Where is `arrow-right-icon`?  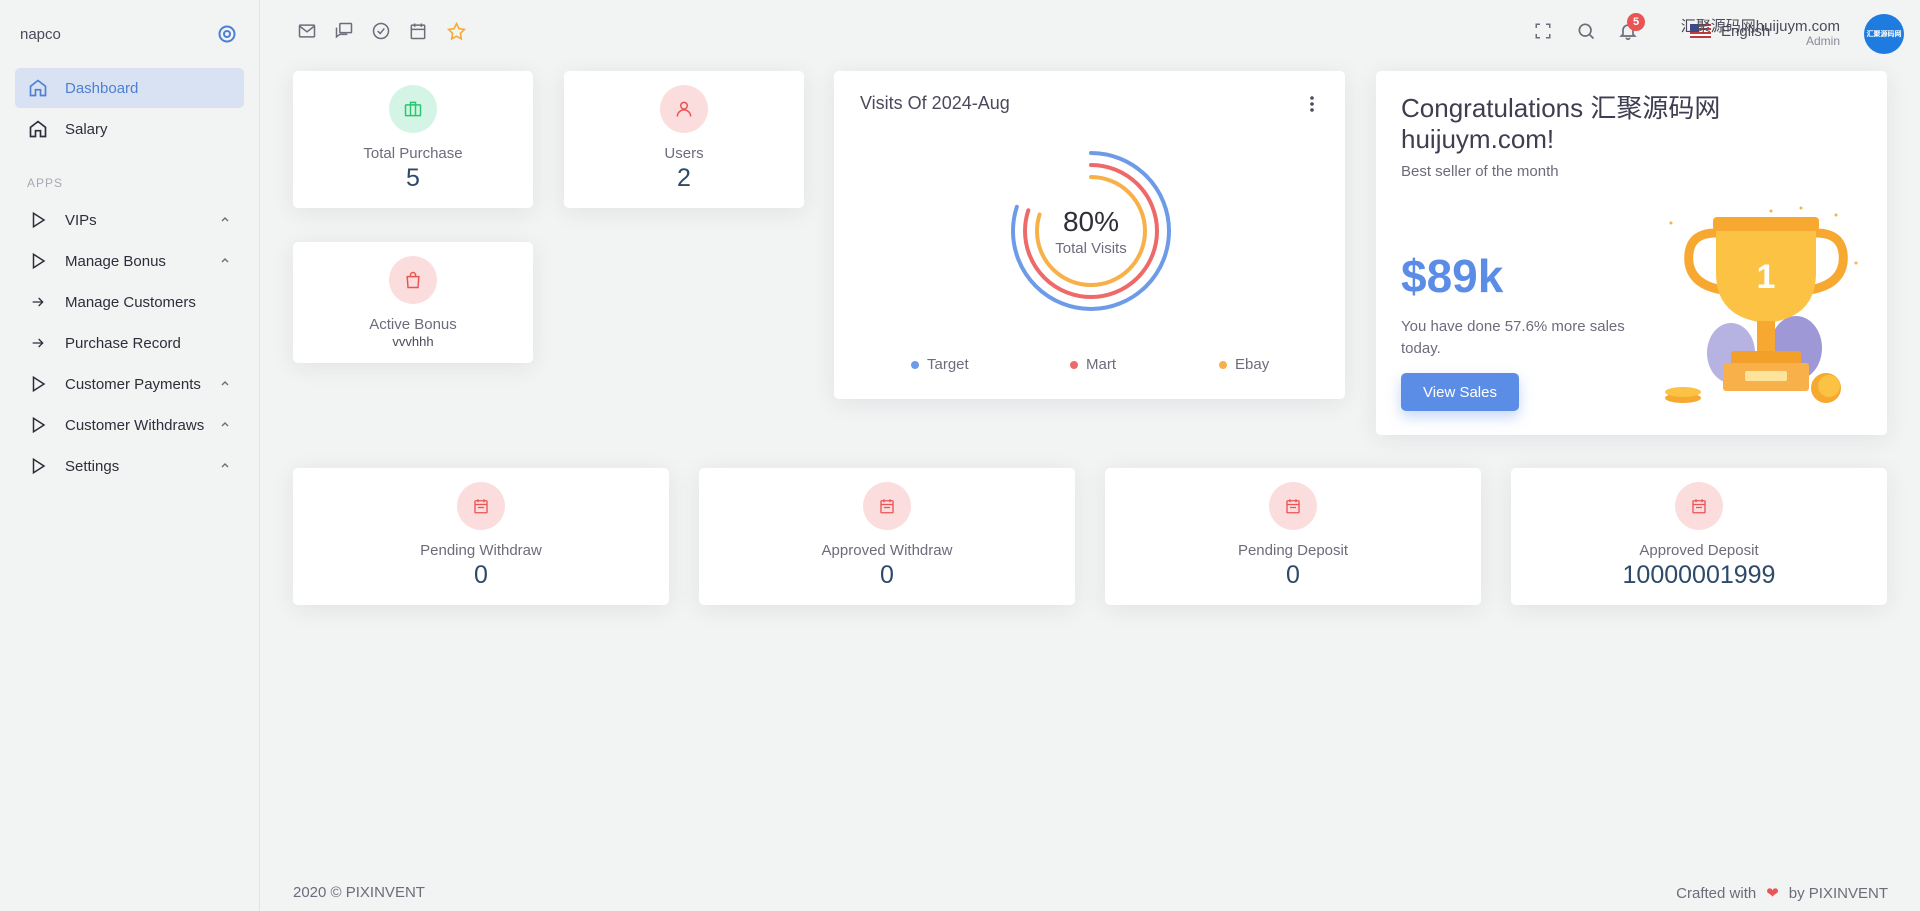 arrow-right-icon is located at coordinates (38, 302).